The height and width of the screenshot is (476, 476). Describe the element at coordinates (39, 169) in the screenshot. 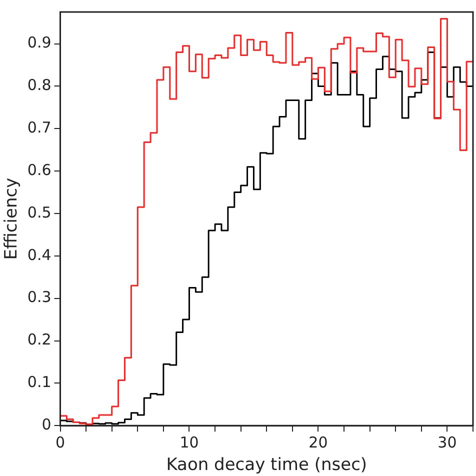

I see `y-tick-label: 0.6` at that location.